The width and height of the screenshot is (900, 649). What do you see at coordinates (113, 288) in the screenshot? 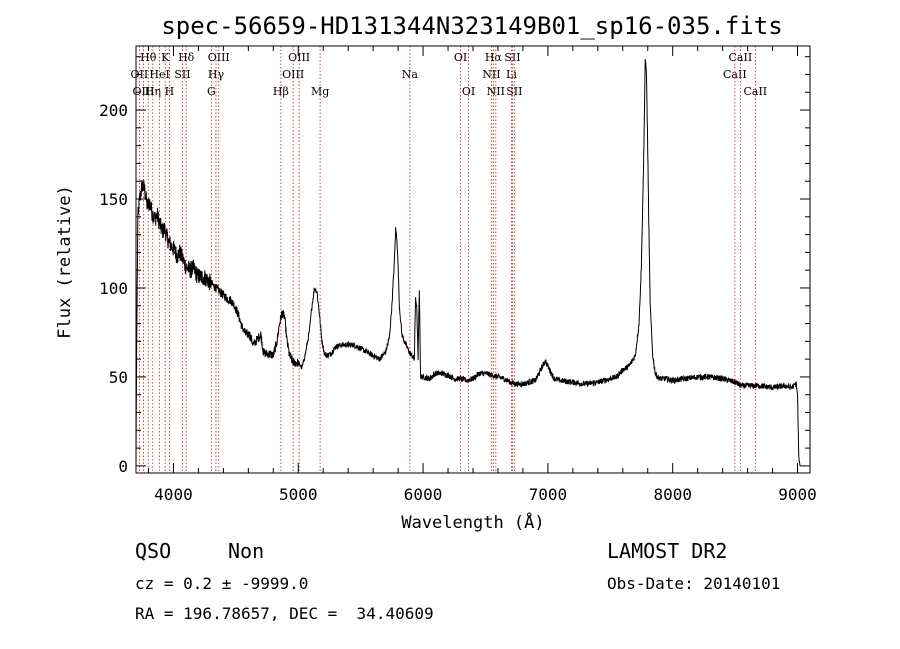
I see `y-tick-label: 100` at bounding box center [113, 288].